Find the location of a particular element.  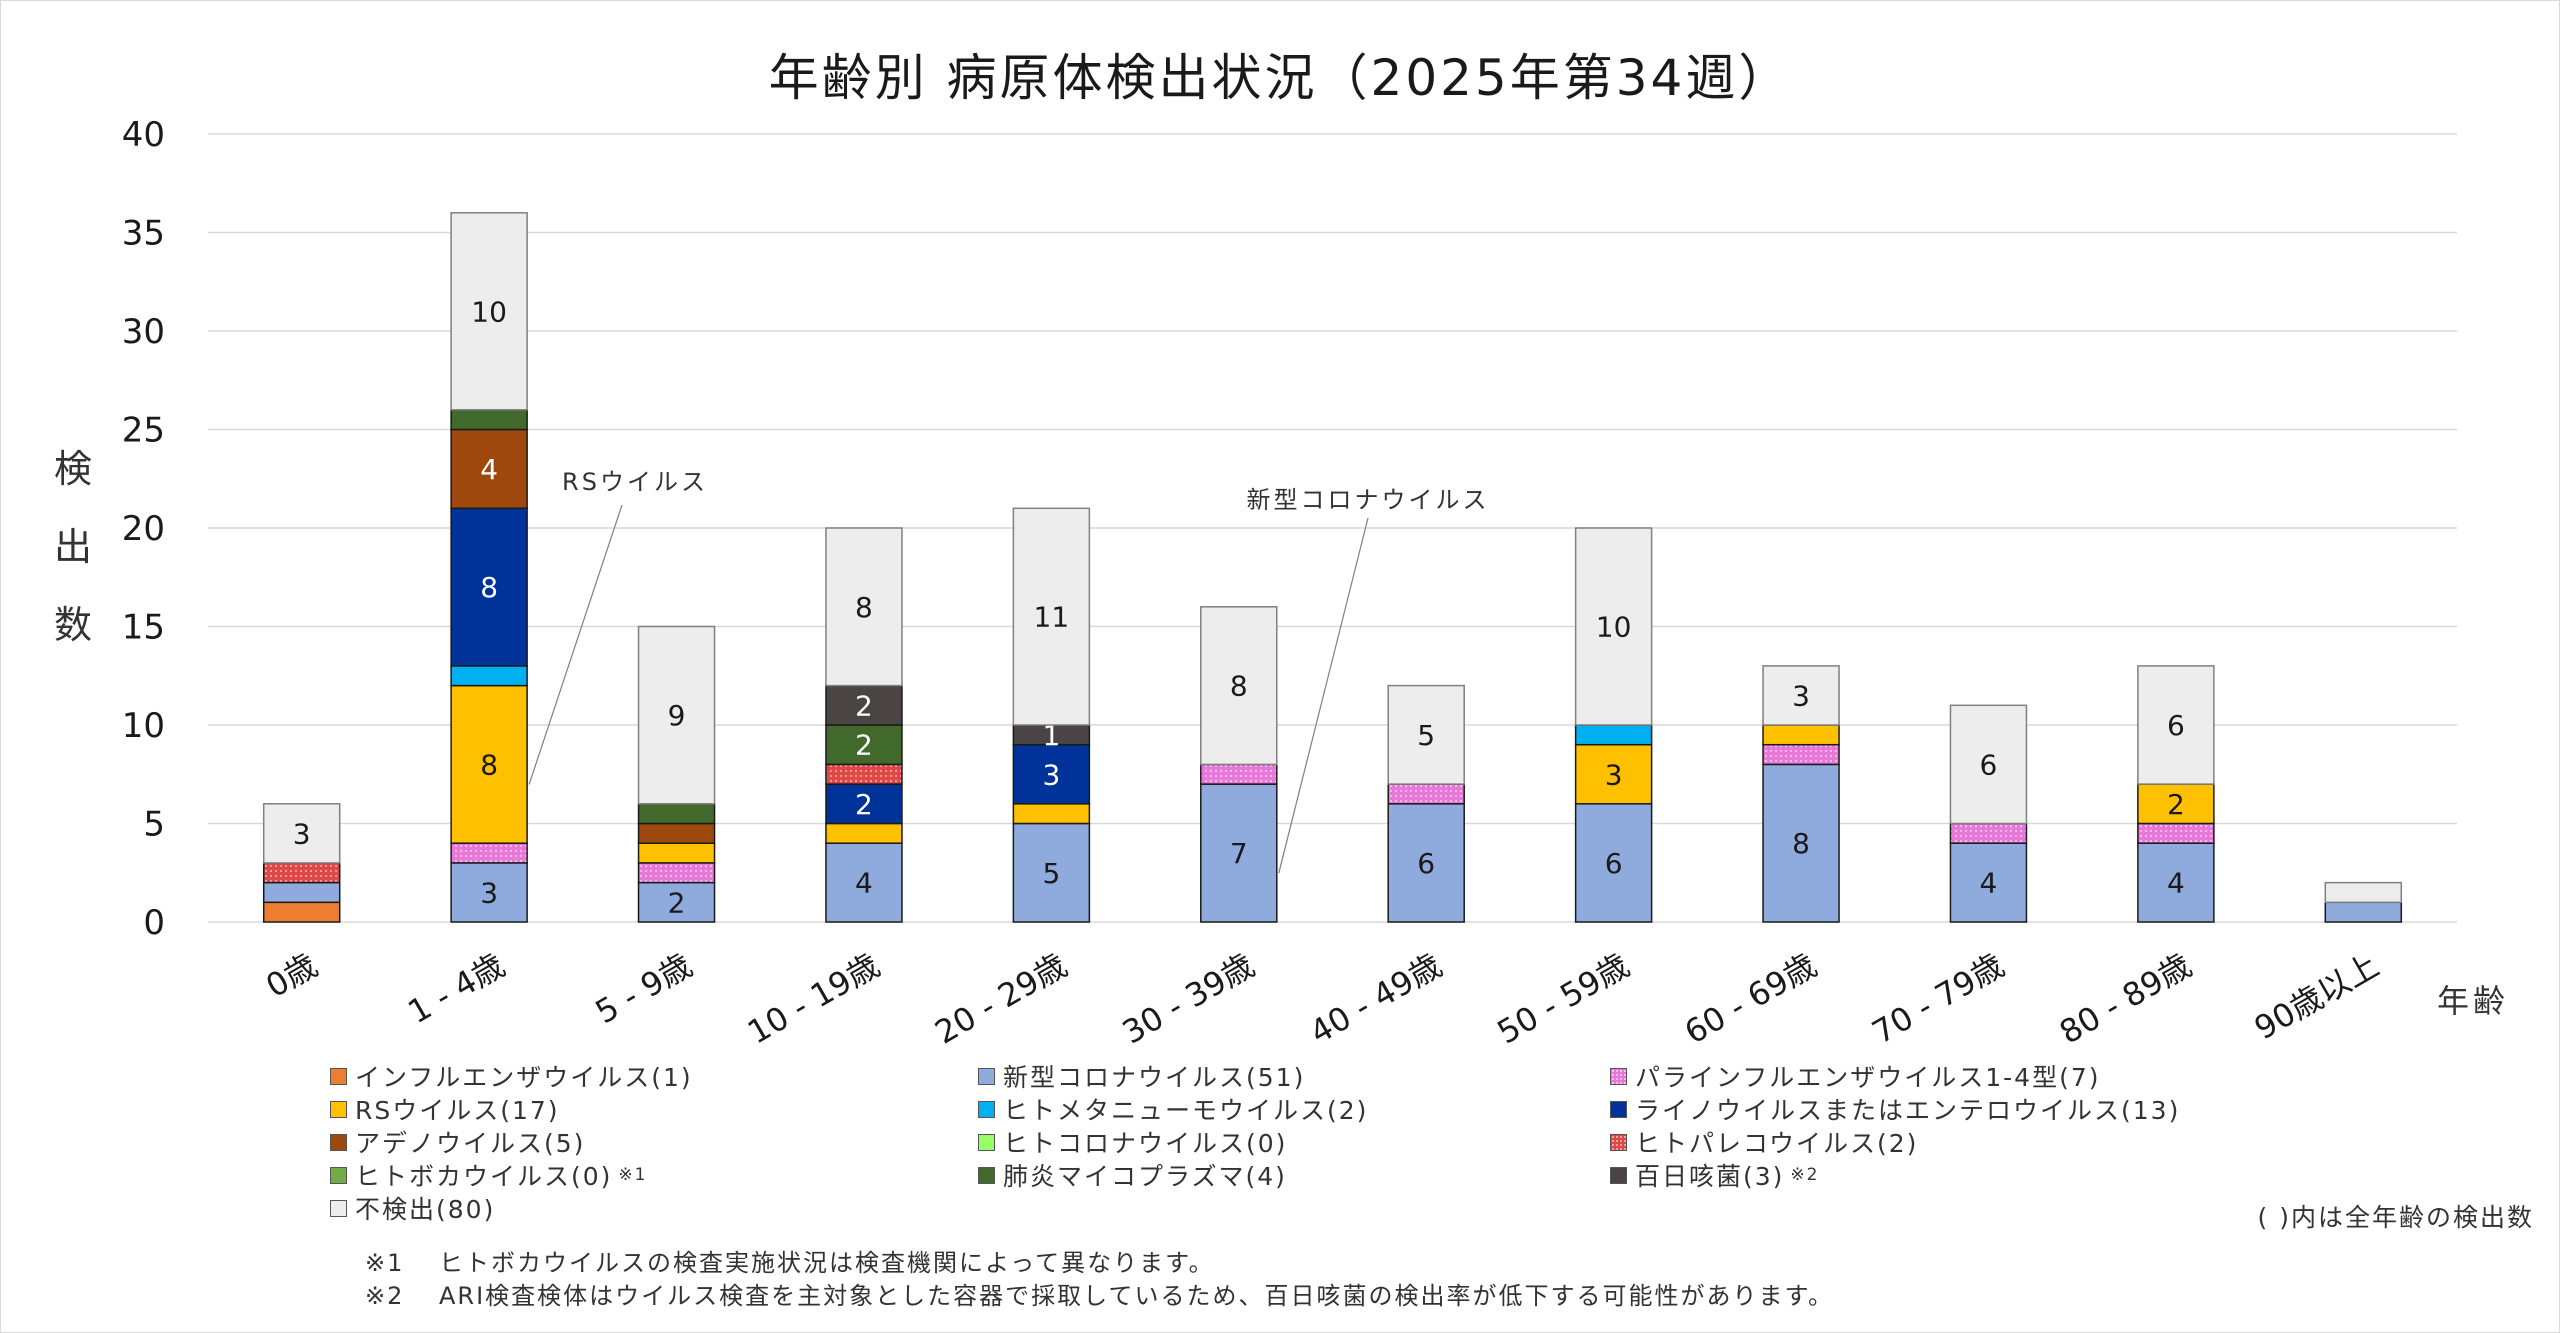

legend-label: インフルエンザウイルス(1) is located at coordinates (524, 1077).